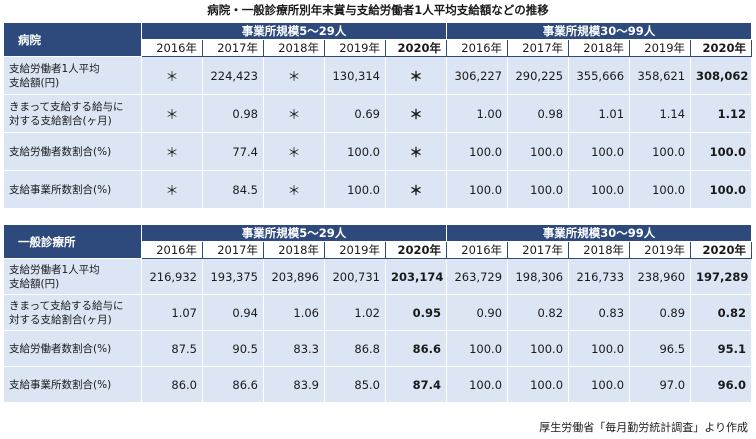 The width and height of the screenshot is (756, 439). Describe the element at coordinates (721, 75) in the screenshot. I see `table-cell: 308,062` at that location.